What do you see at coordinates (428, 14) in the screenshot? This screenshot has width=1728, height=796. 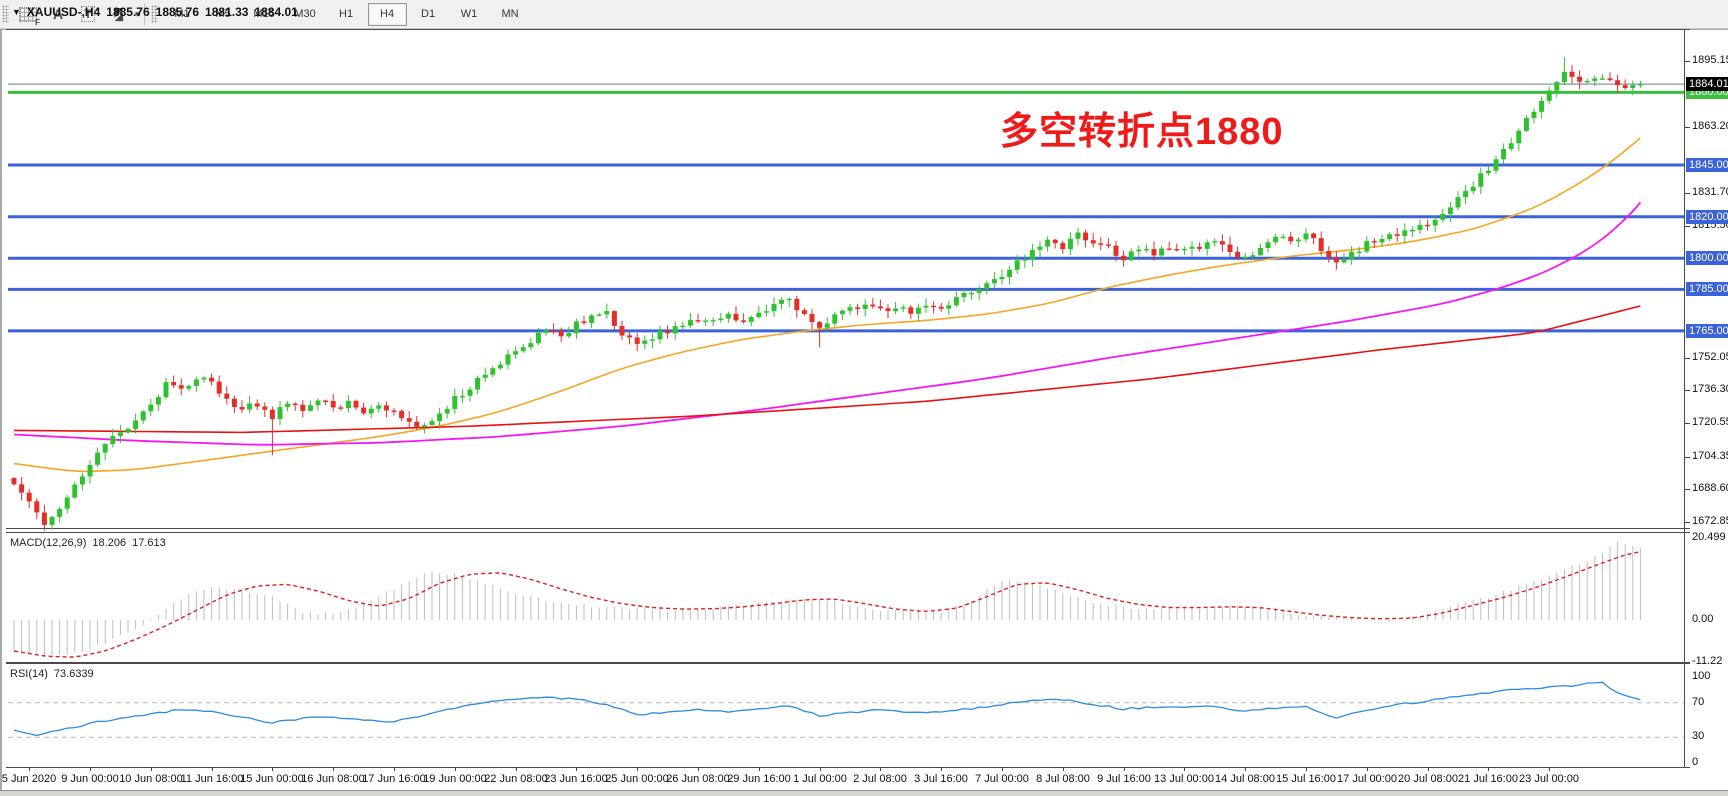 I see `timeframe-button-d1: D1` at bounding box center [428, 14].